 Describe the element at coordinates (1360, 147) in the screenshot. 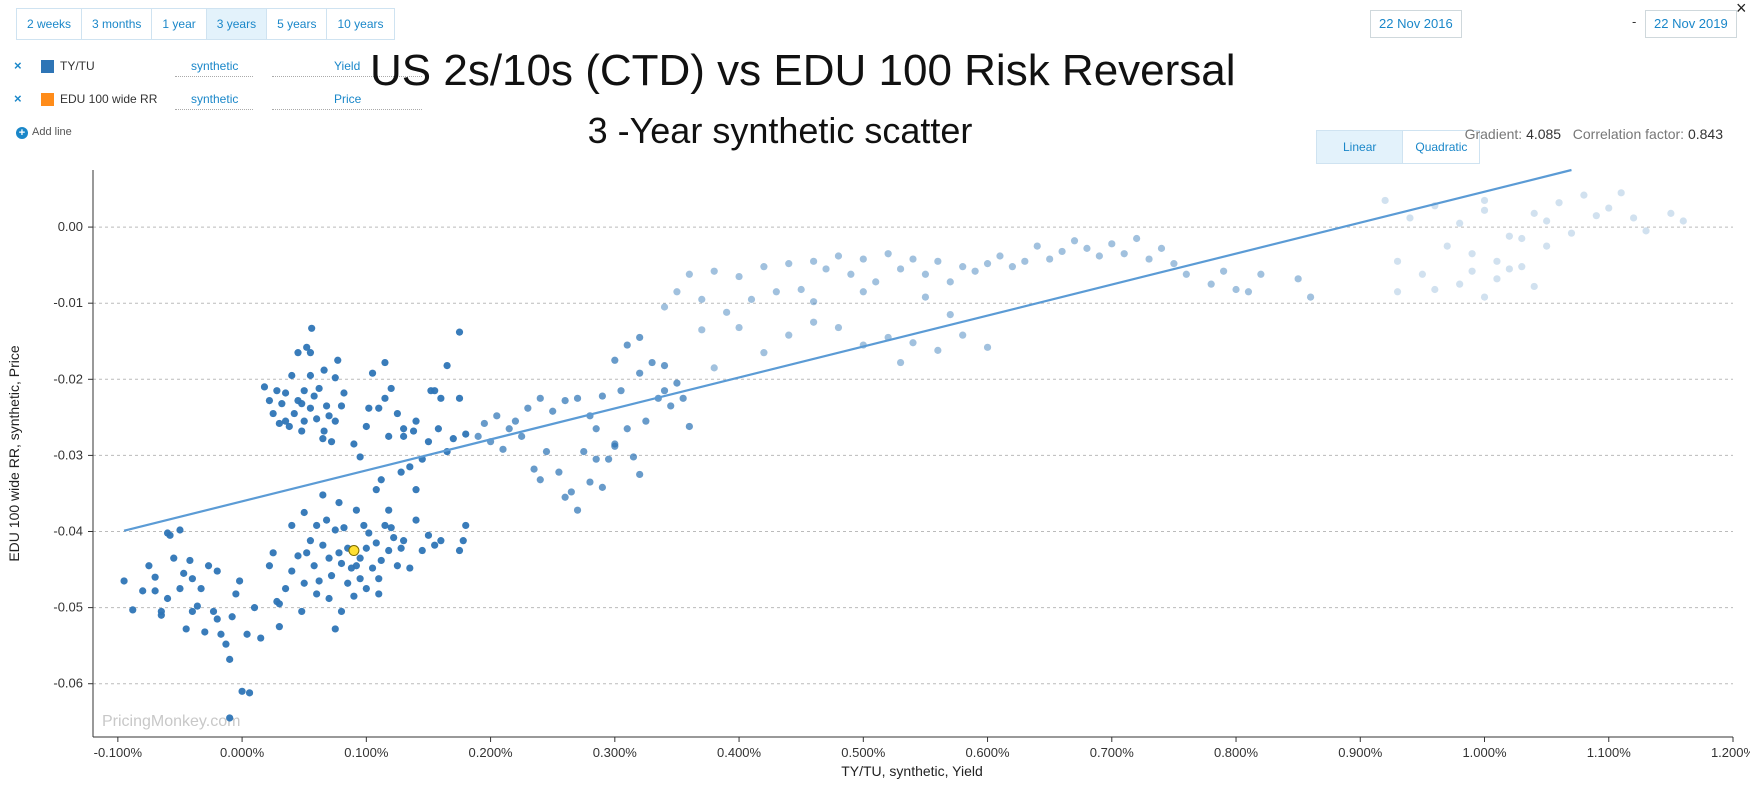

I see `fit-linear-button: Linear` at that location.